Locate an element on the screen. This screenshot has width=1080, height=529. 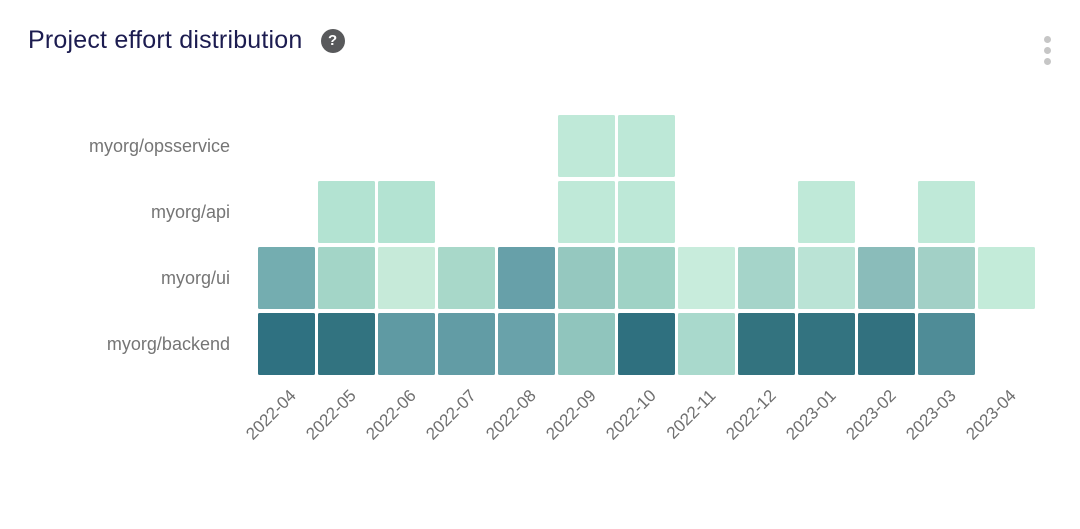
x-axis-label: 2023-03 is located at coordinates (931, 415).